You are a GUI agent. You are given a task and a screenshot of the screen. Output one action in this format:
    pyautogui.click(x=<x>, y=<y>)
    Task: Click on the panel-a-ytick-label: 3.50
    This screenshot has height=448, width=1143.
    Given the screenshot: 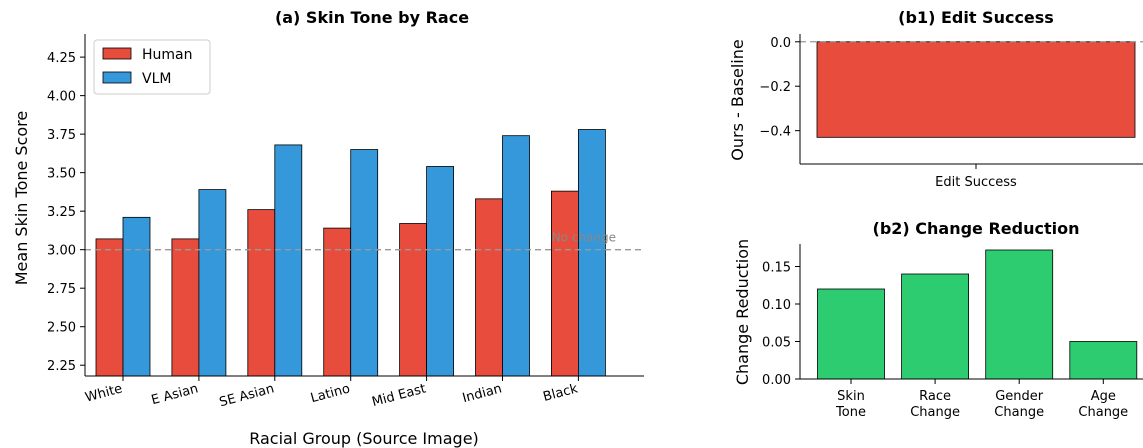 What is the action you would take?
    pyautogui.click(x=61, y=174)
    